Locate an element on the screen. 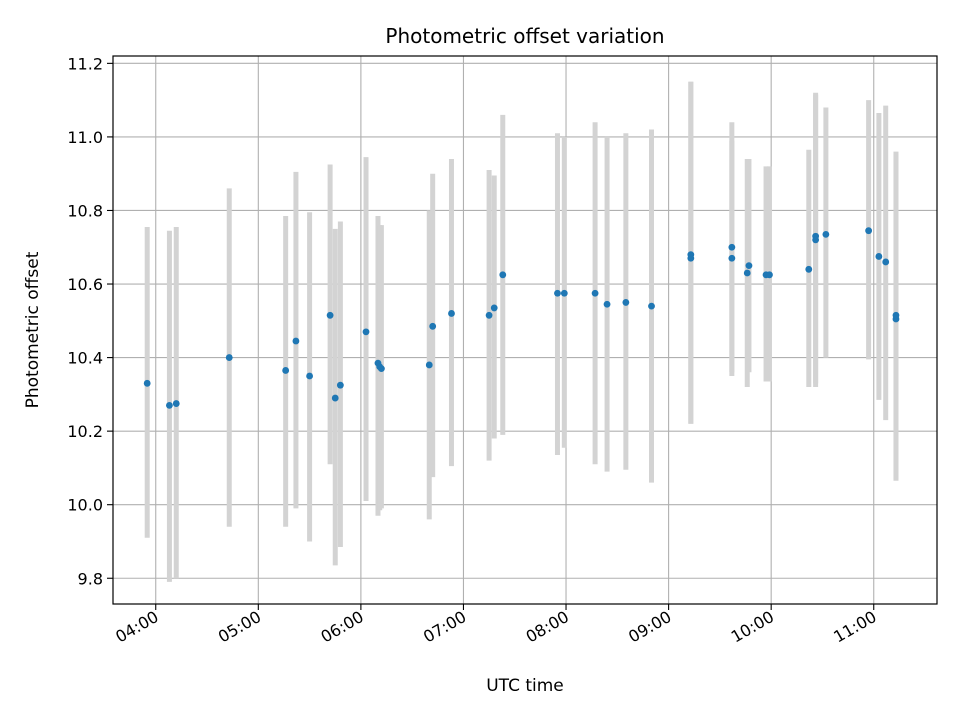 The width and height of the screenshot is (960, 720). y-tick-label: 10.8 is located at coordinates (85, 210).